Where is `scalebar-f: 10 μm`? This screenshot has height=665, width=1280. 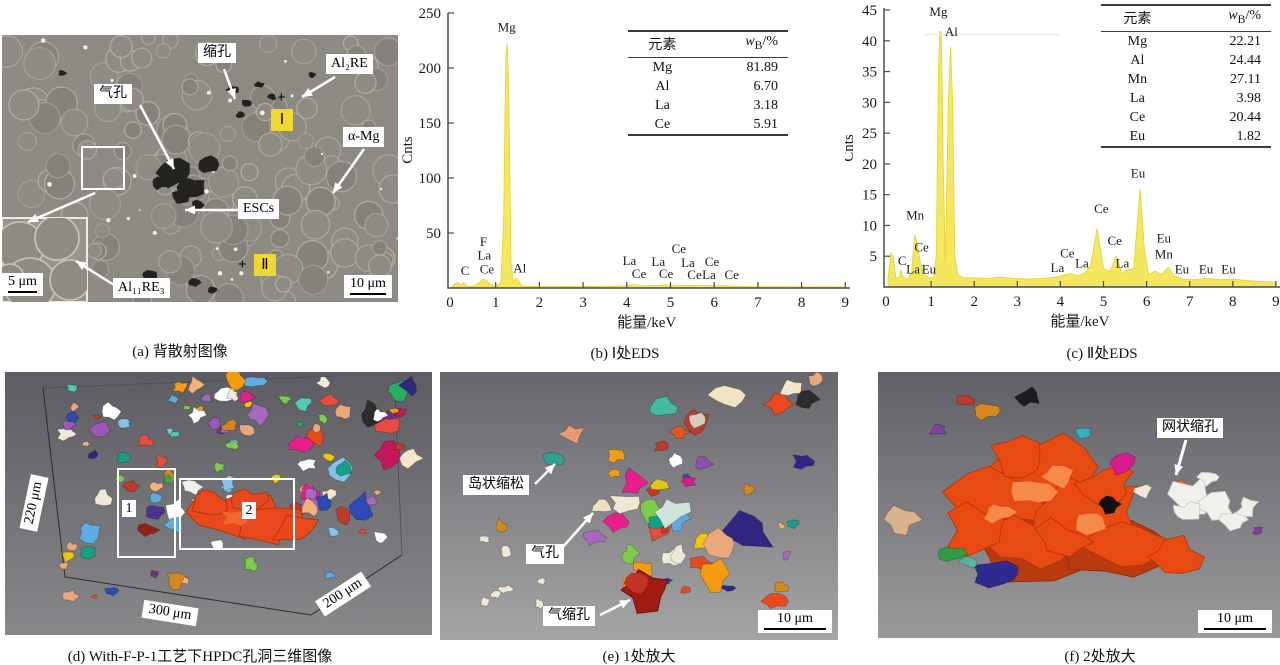 scalebar-f: 10 μm is located at coordinates (1235, 621).